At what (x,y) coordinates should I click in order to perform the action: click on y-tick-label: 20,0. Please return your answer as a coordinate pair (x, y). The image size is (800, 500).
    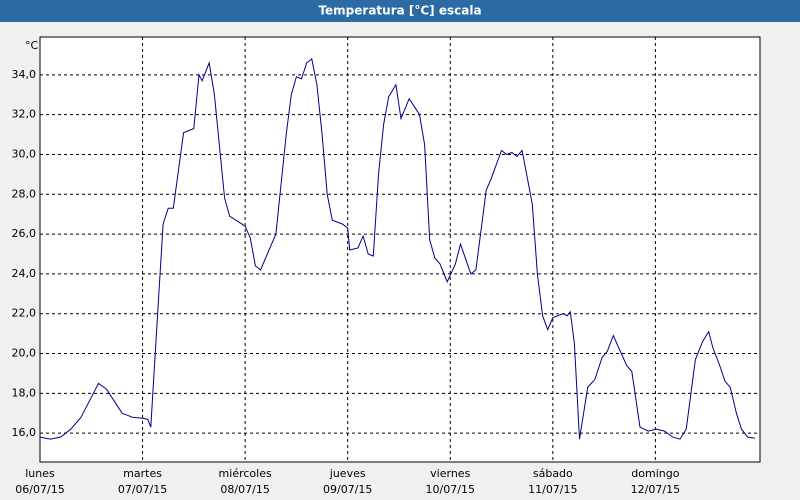
    Looking at the image, I should click on (24, 353).